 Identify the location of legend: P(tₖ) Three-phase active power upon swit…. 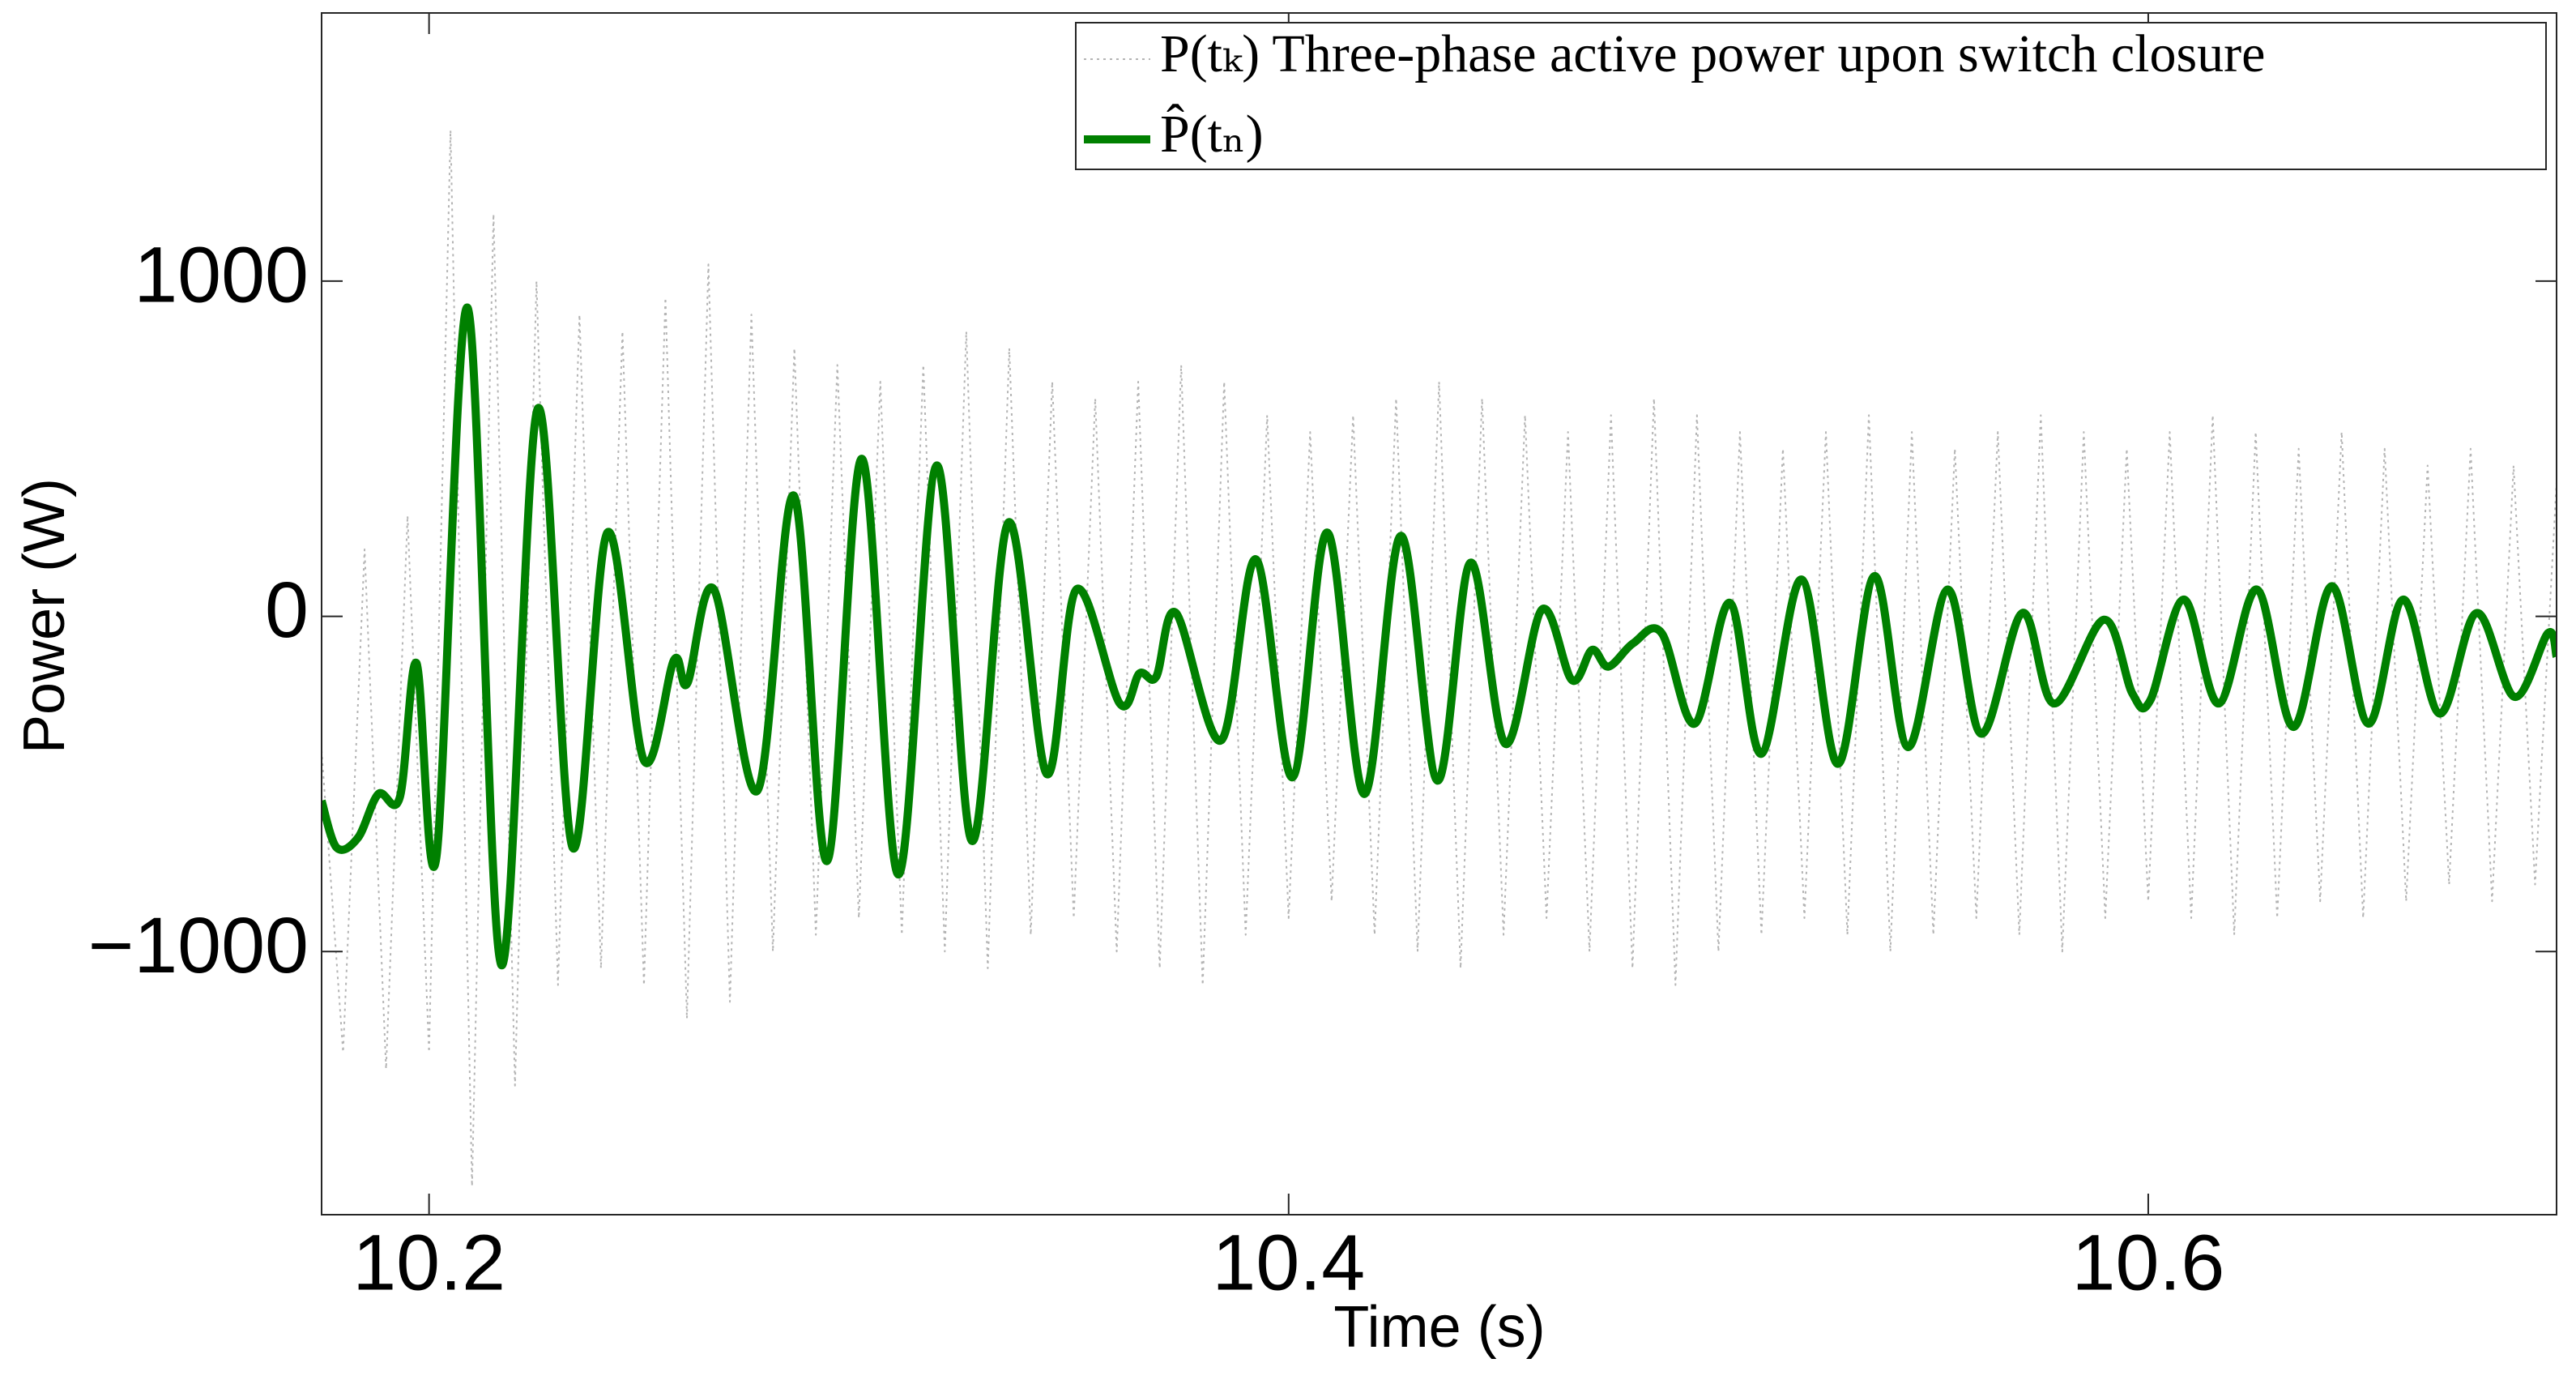
(1811, 96).